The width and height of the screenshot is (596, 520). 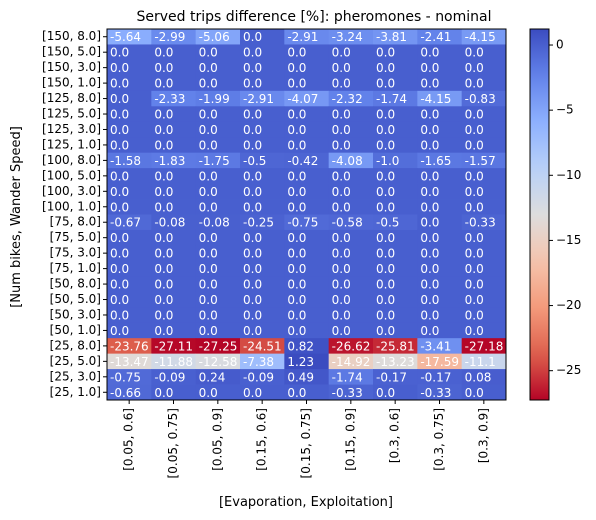 I want to click on y-tick-label: [25, 8.0], so click(x=75, y=345).